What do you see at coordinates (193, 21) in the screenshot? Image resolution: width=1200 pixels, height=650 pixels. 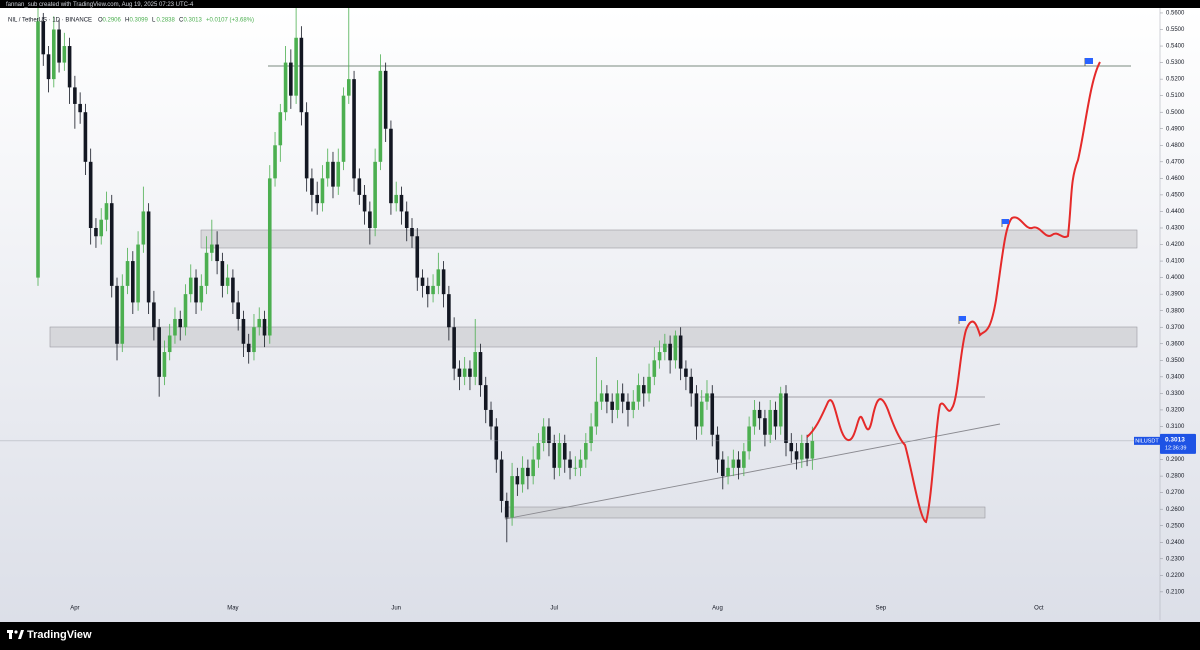 I see `ohlc-value: 0.3013` at bounding box center [193, 21].